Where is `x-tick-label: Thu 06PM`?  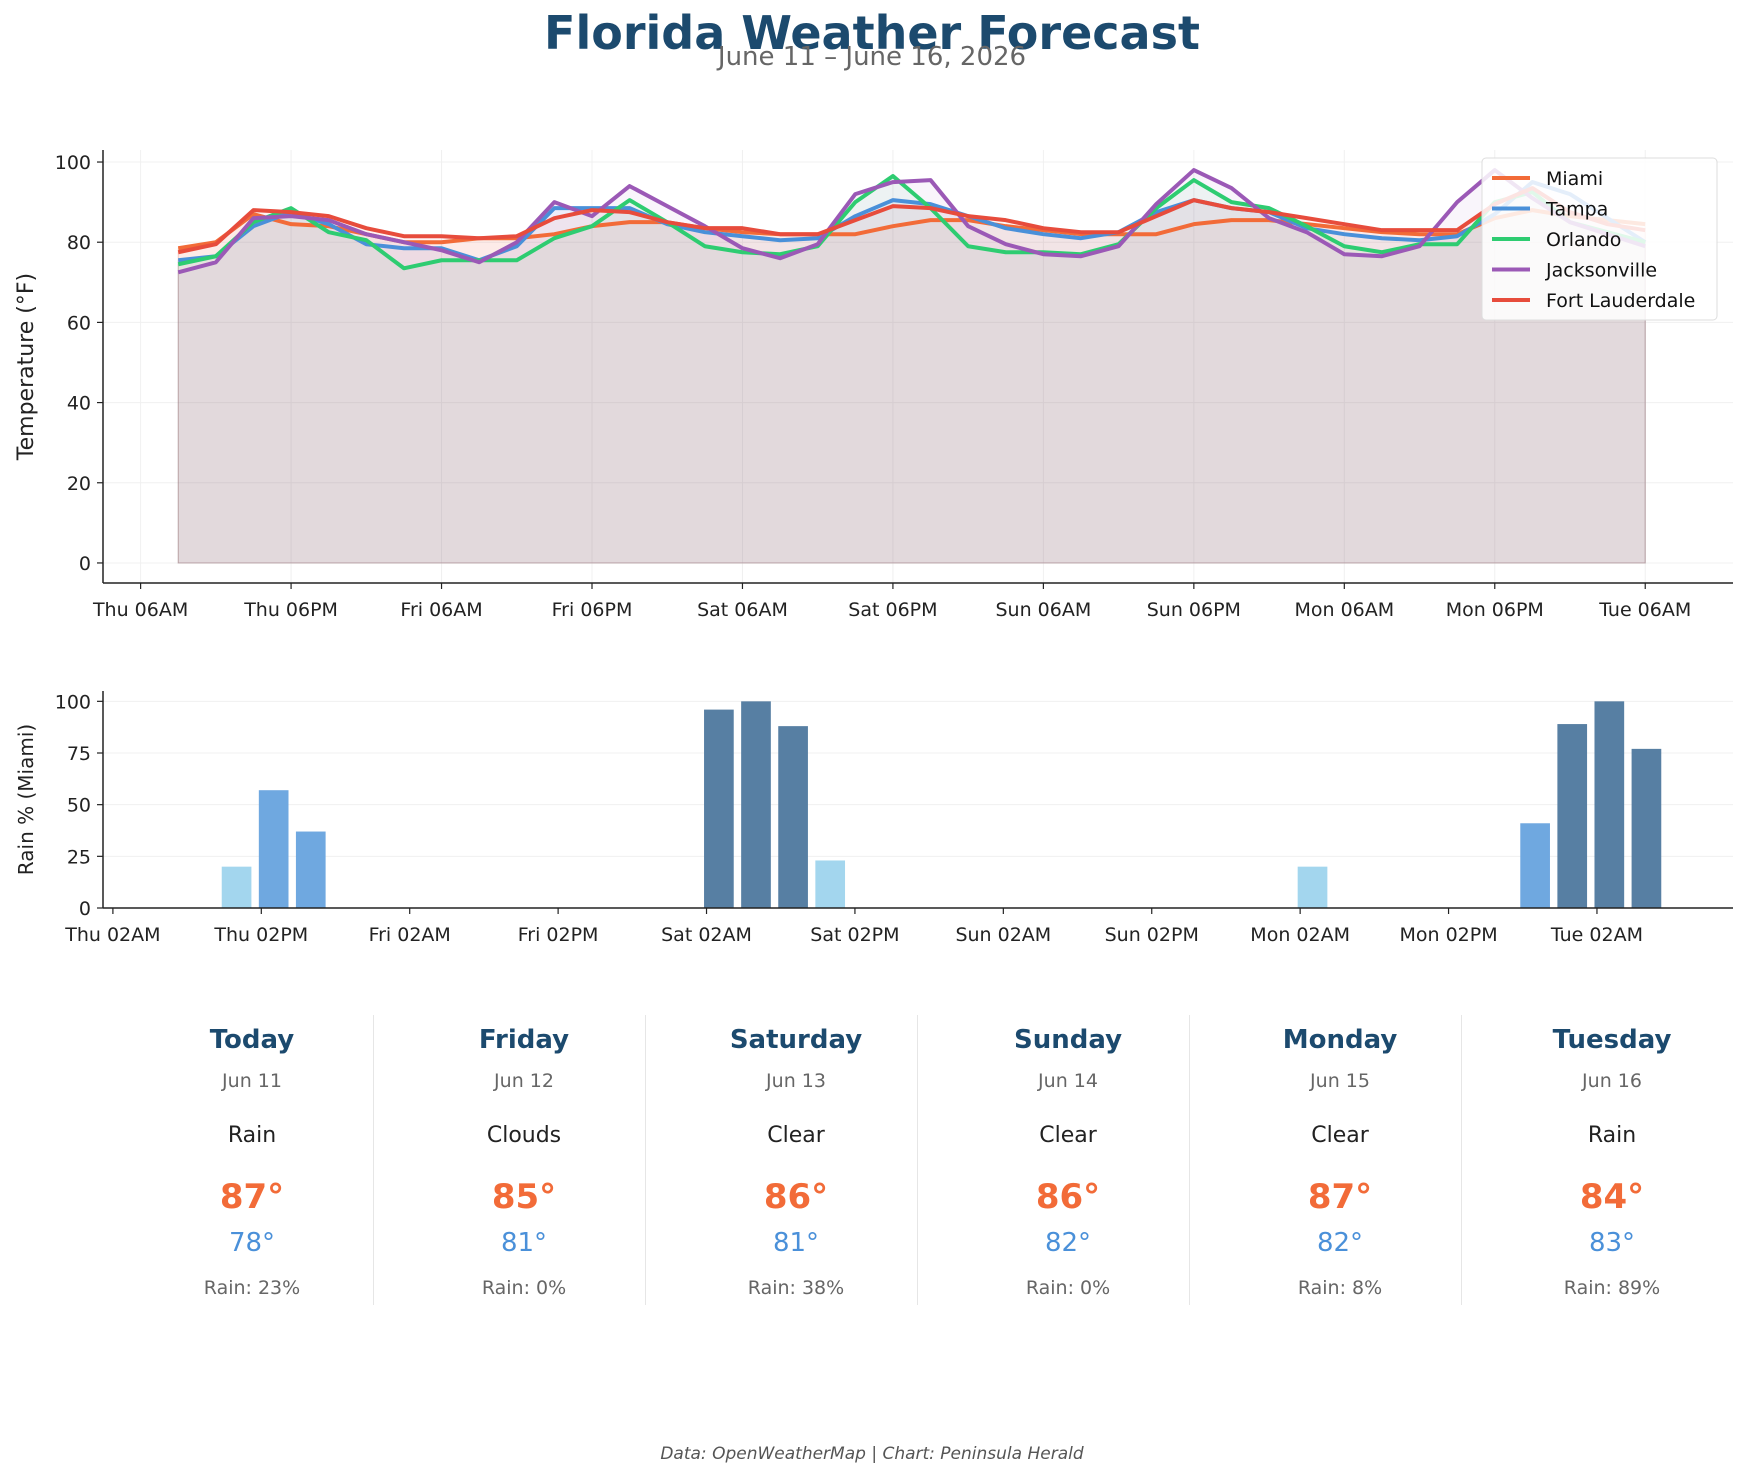 x-tick-label: Thu 06PM is located at coordinates (290, 610).